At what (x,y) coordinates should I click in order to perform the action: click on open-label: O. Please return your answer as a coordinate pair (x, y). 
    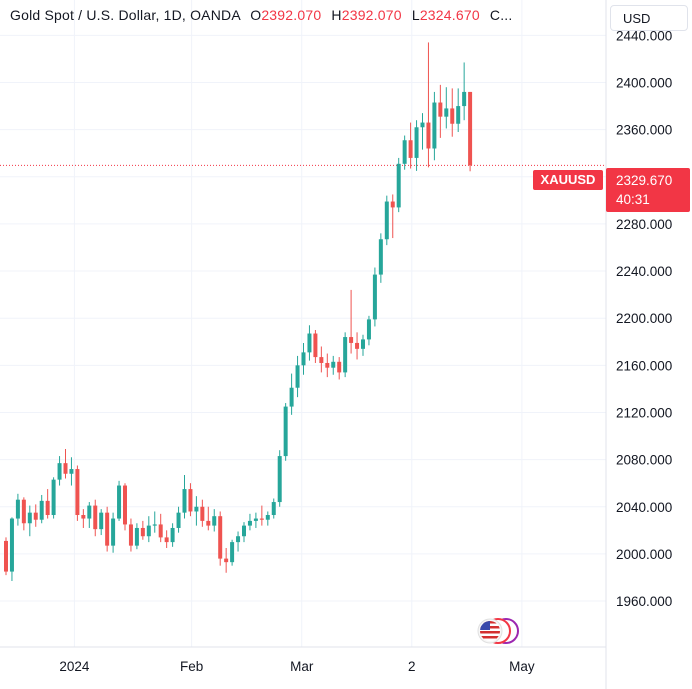
    Looking at the image, I should click on (256, 15).